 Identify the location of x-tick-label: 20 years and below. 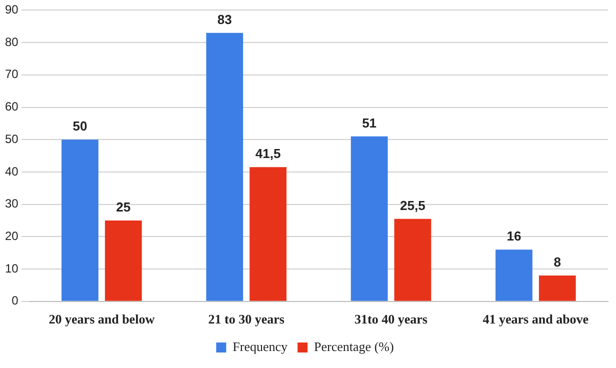
(102, 319).